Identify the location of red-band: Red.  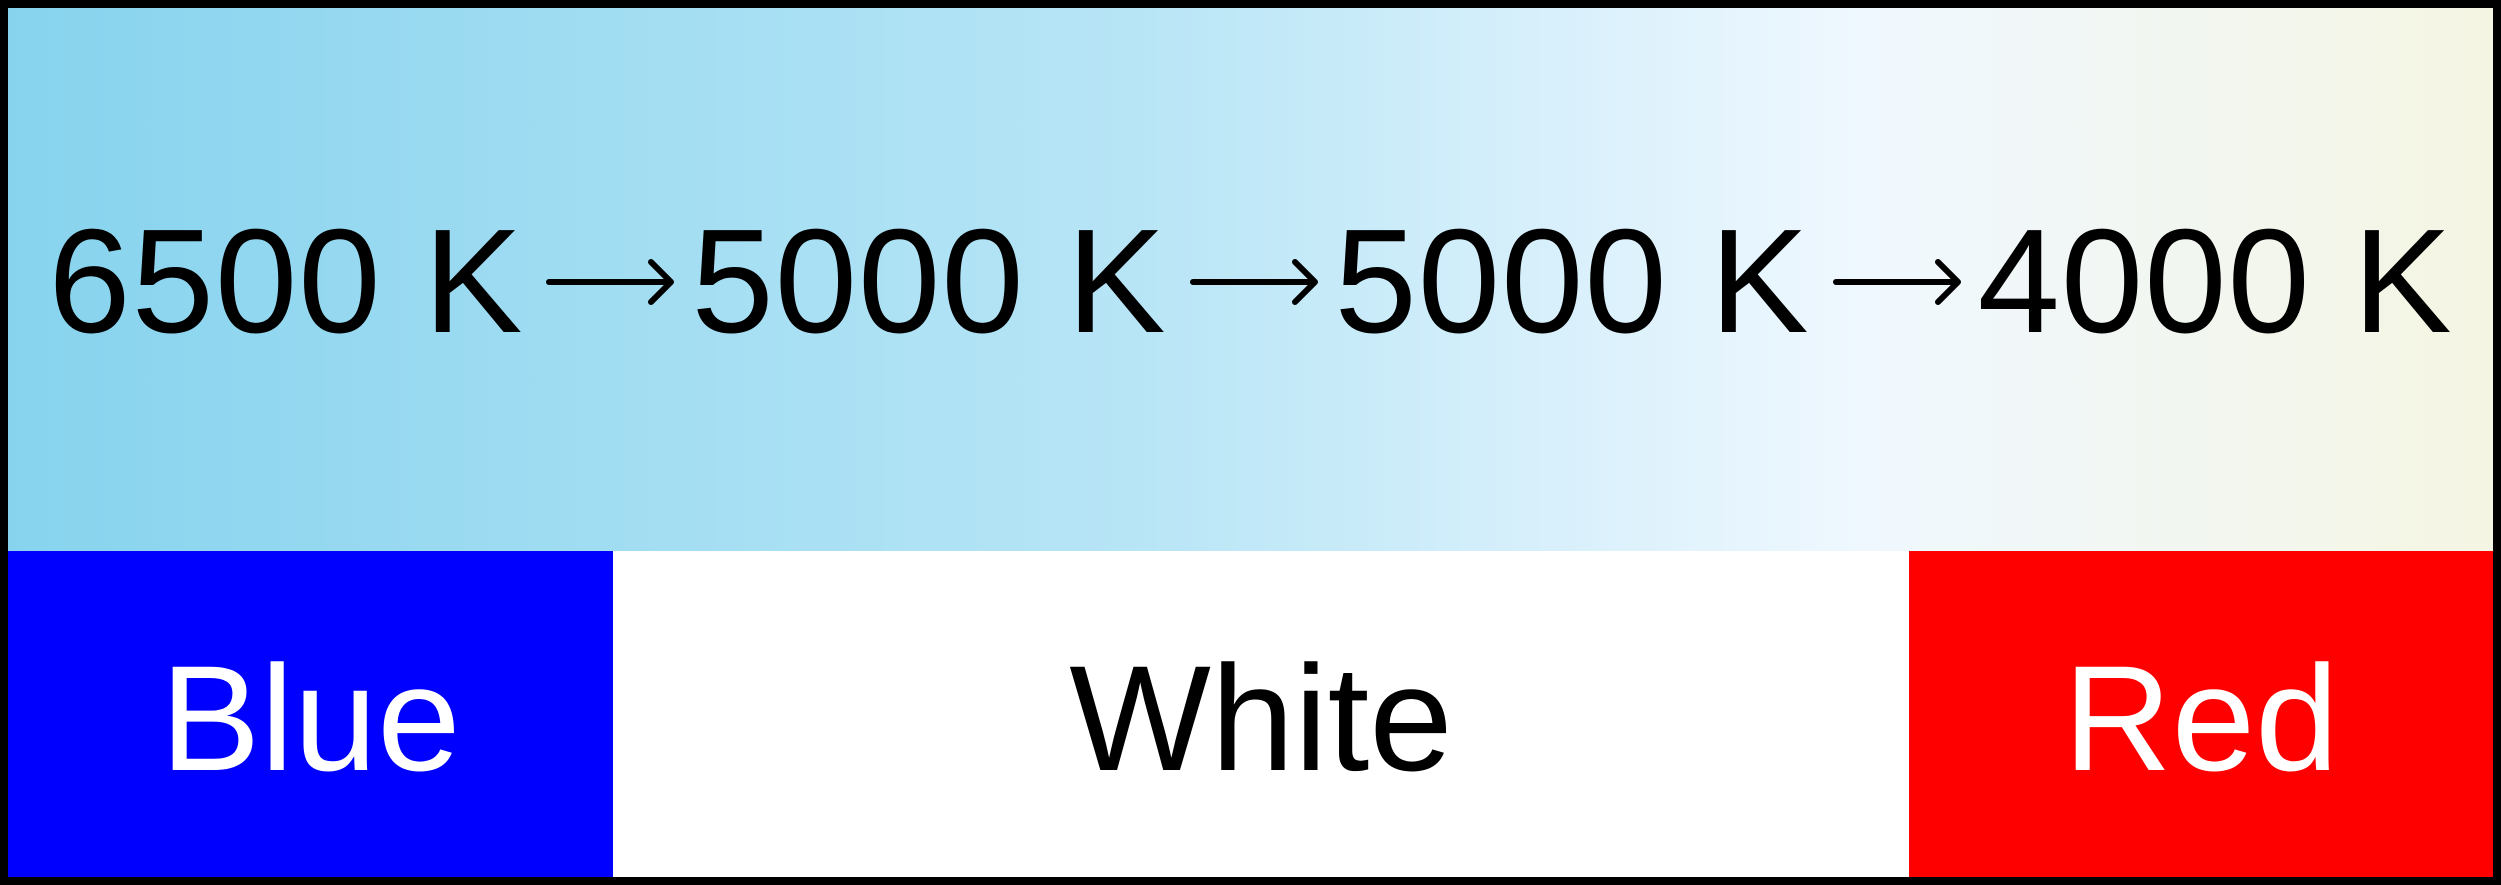
(2201, 714).